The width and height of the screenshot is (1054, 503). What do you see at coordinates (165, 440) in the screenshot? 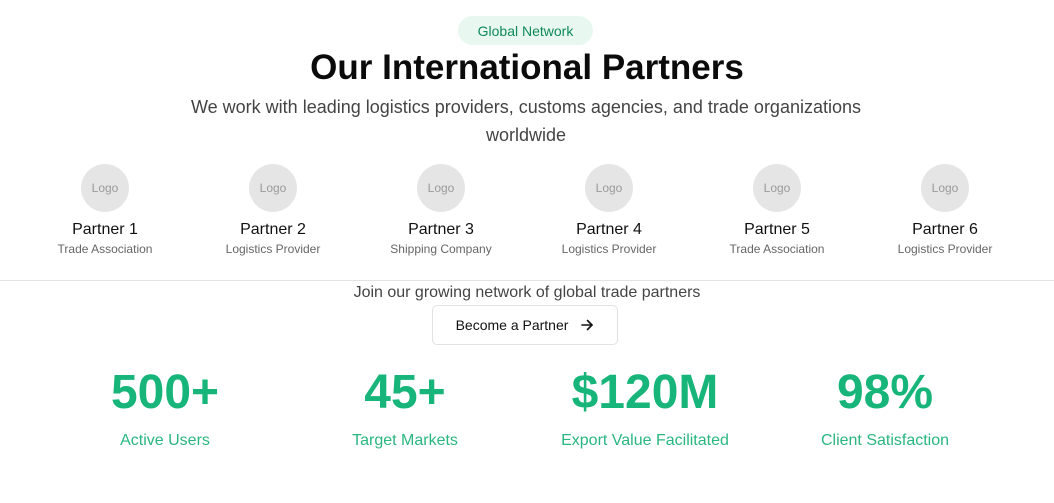
I see `stat-label: Active Users` at bounding box center [165, 440].